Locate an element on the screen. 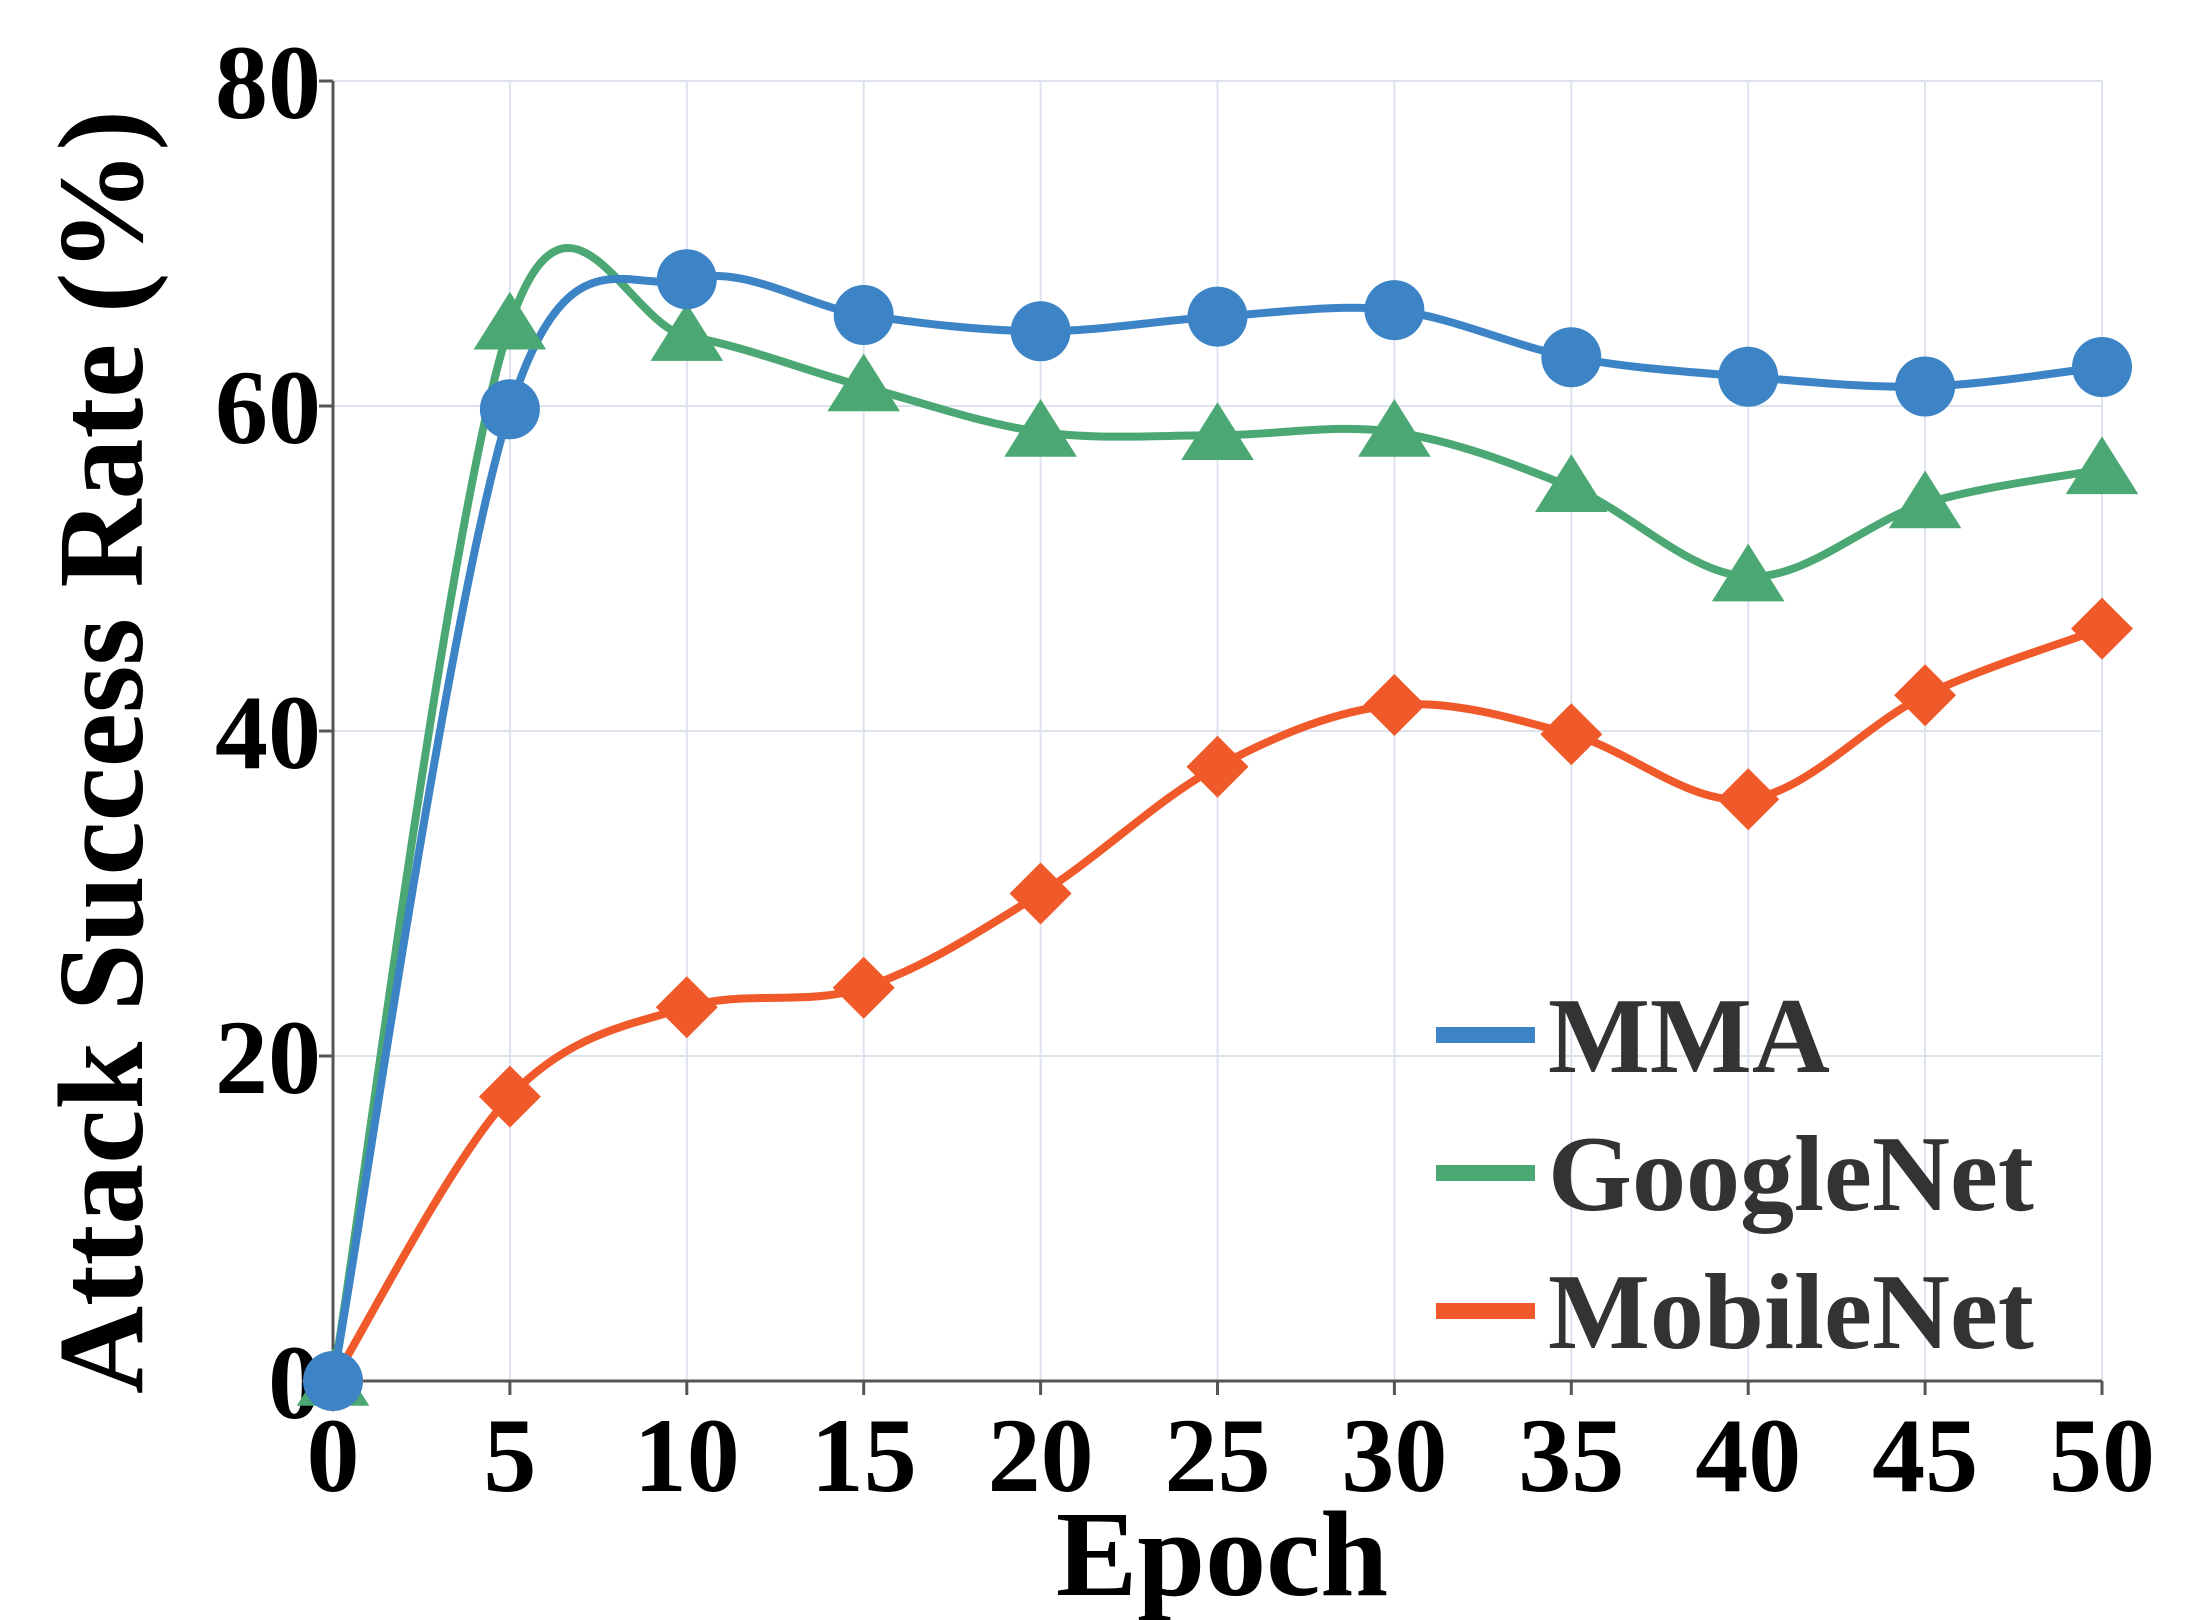 The height and width of the screenshot is (1620, 2204). y-tick-label-40: 40 is located at coordinates (268, 732).